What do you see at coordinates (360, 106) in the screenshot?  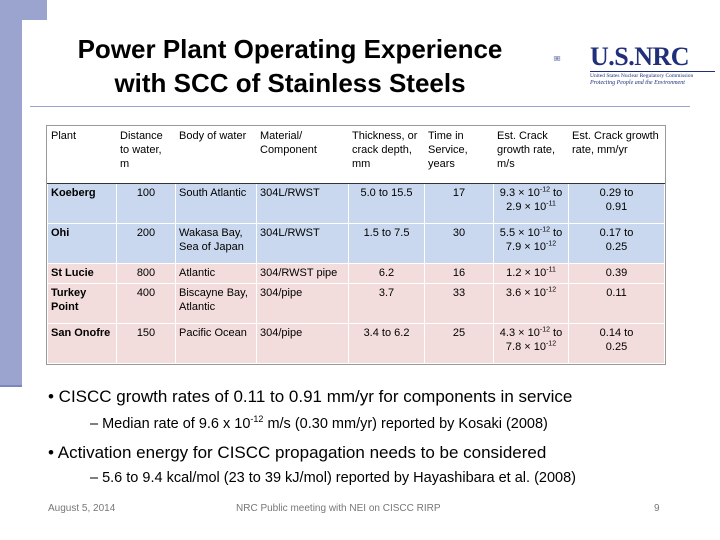 I see `title-divider` at bounding box center [360, 106].